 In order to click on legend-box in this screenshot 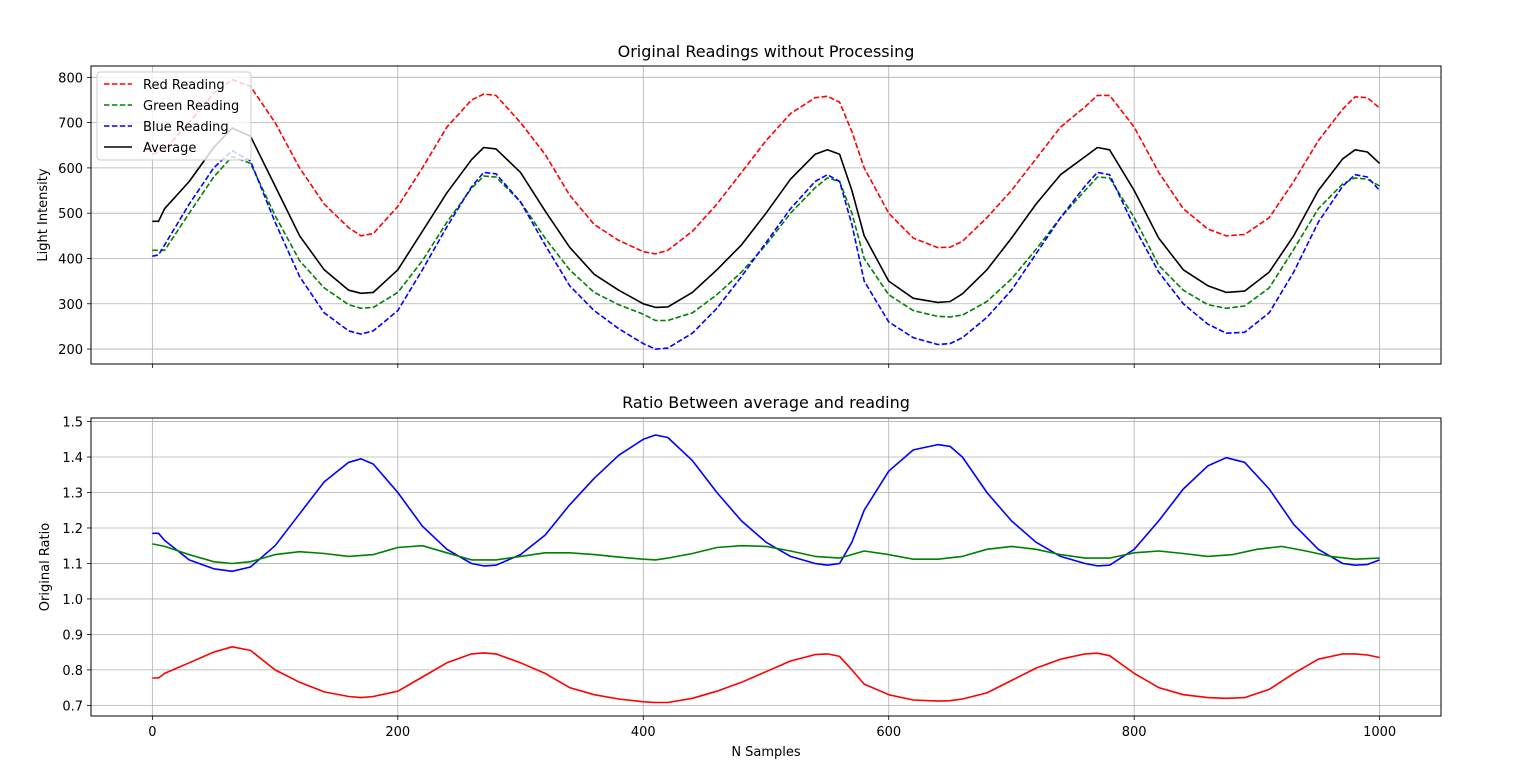, I will do `click(174, 116)`.